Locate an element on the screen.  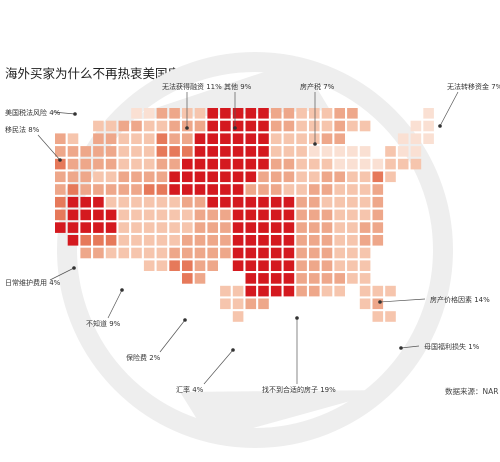
category-label: 不知道 9% is located at coordinates (103, 323).